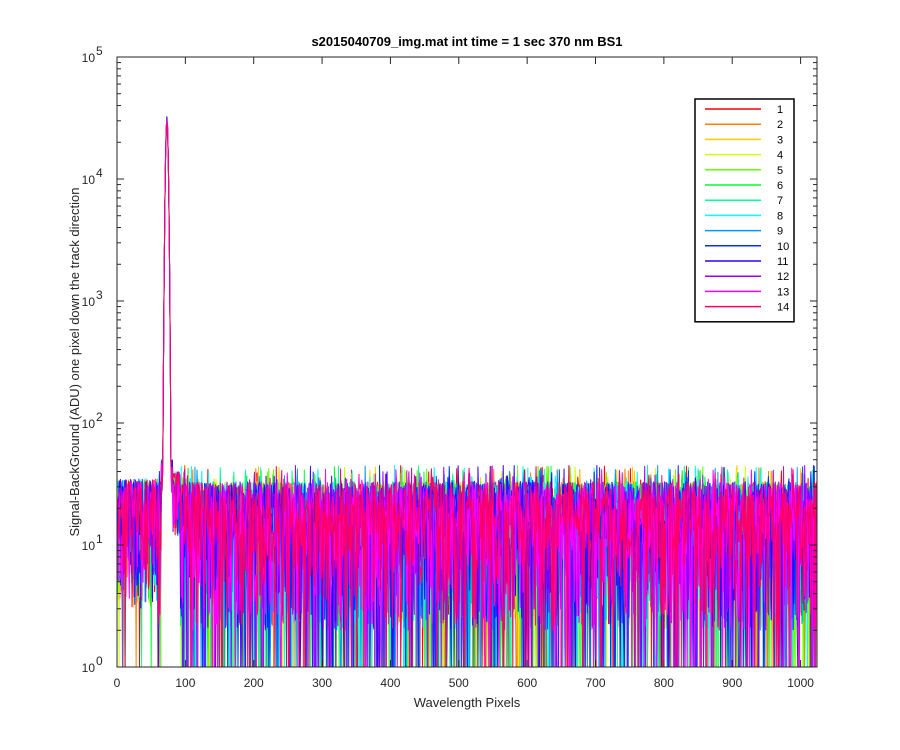  What do you see at coordinates (780, 186) in the screenshot?
I see `legend-label-6: 6` at bounding box center [780, 186].